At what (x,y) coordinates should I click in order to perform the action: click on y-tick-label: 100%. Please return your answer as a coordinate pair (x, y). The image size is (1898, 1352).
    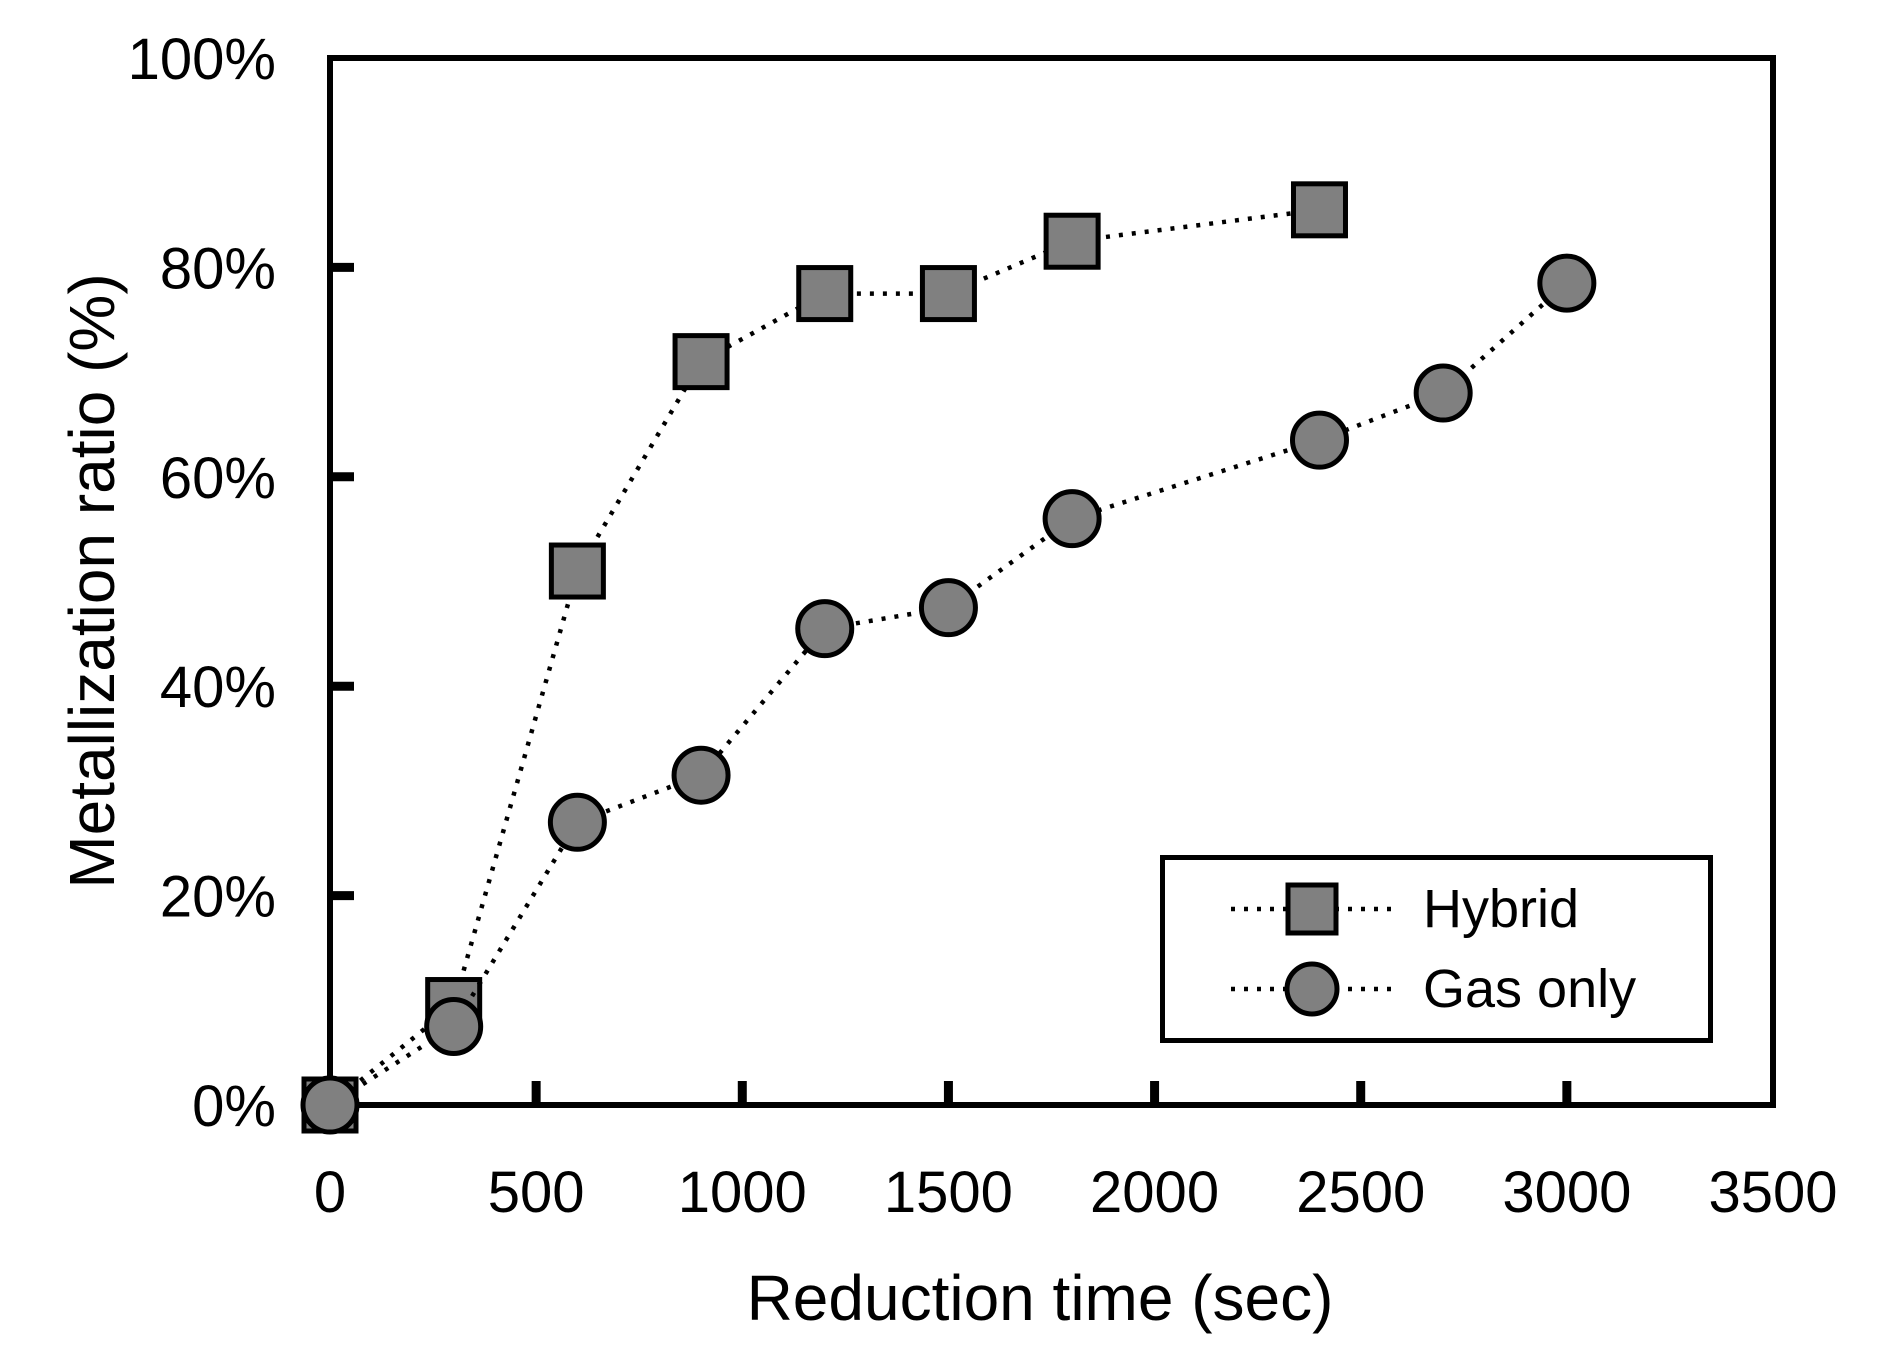
    Looking at the image, I should click on (202, 59).